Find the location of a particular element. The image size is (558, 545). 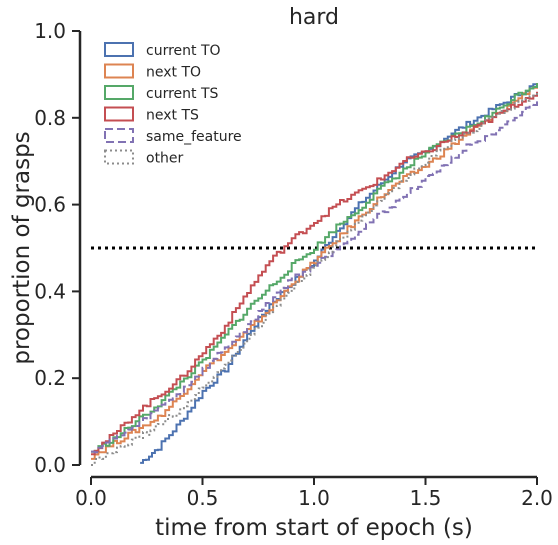

legend-label: same_feature is located at coordinates (194, 137).